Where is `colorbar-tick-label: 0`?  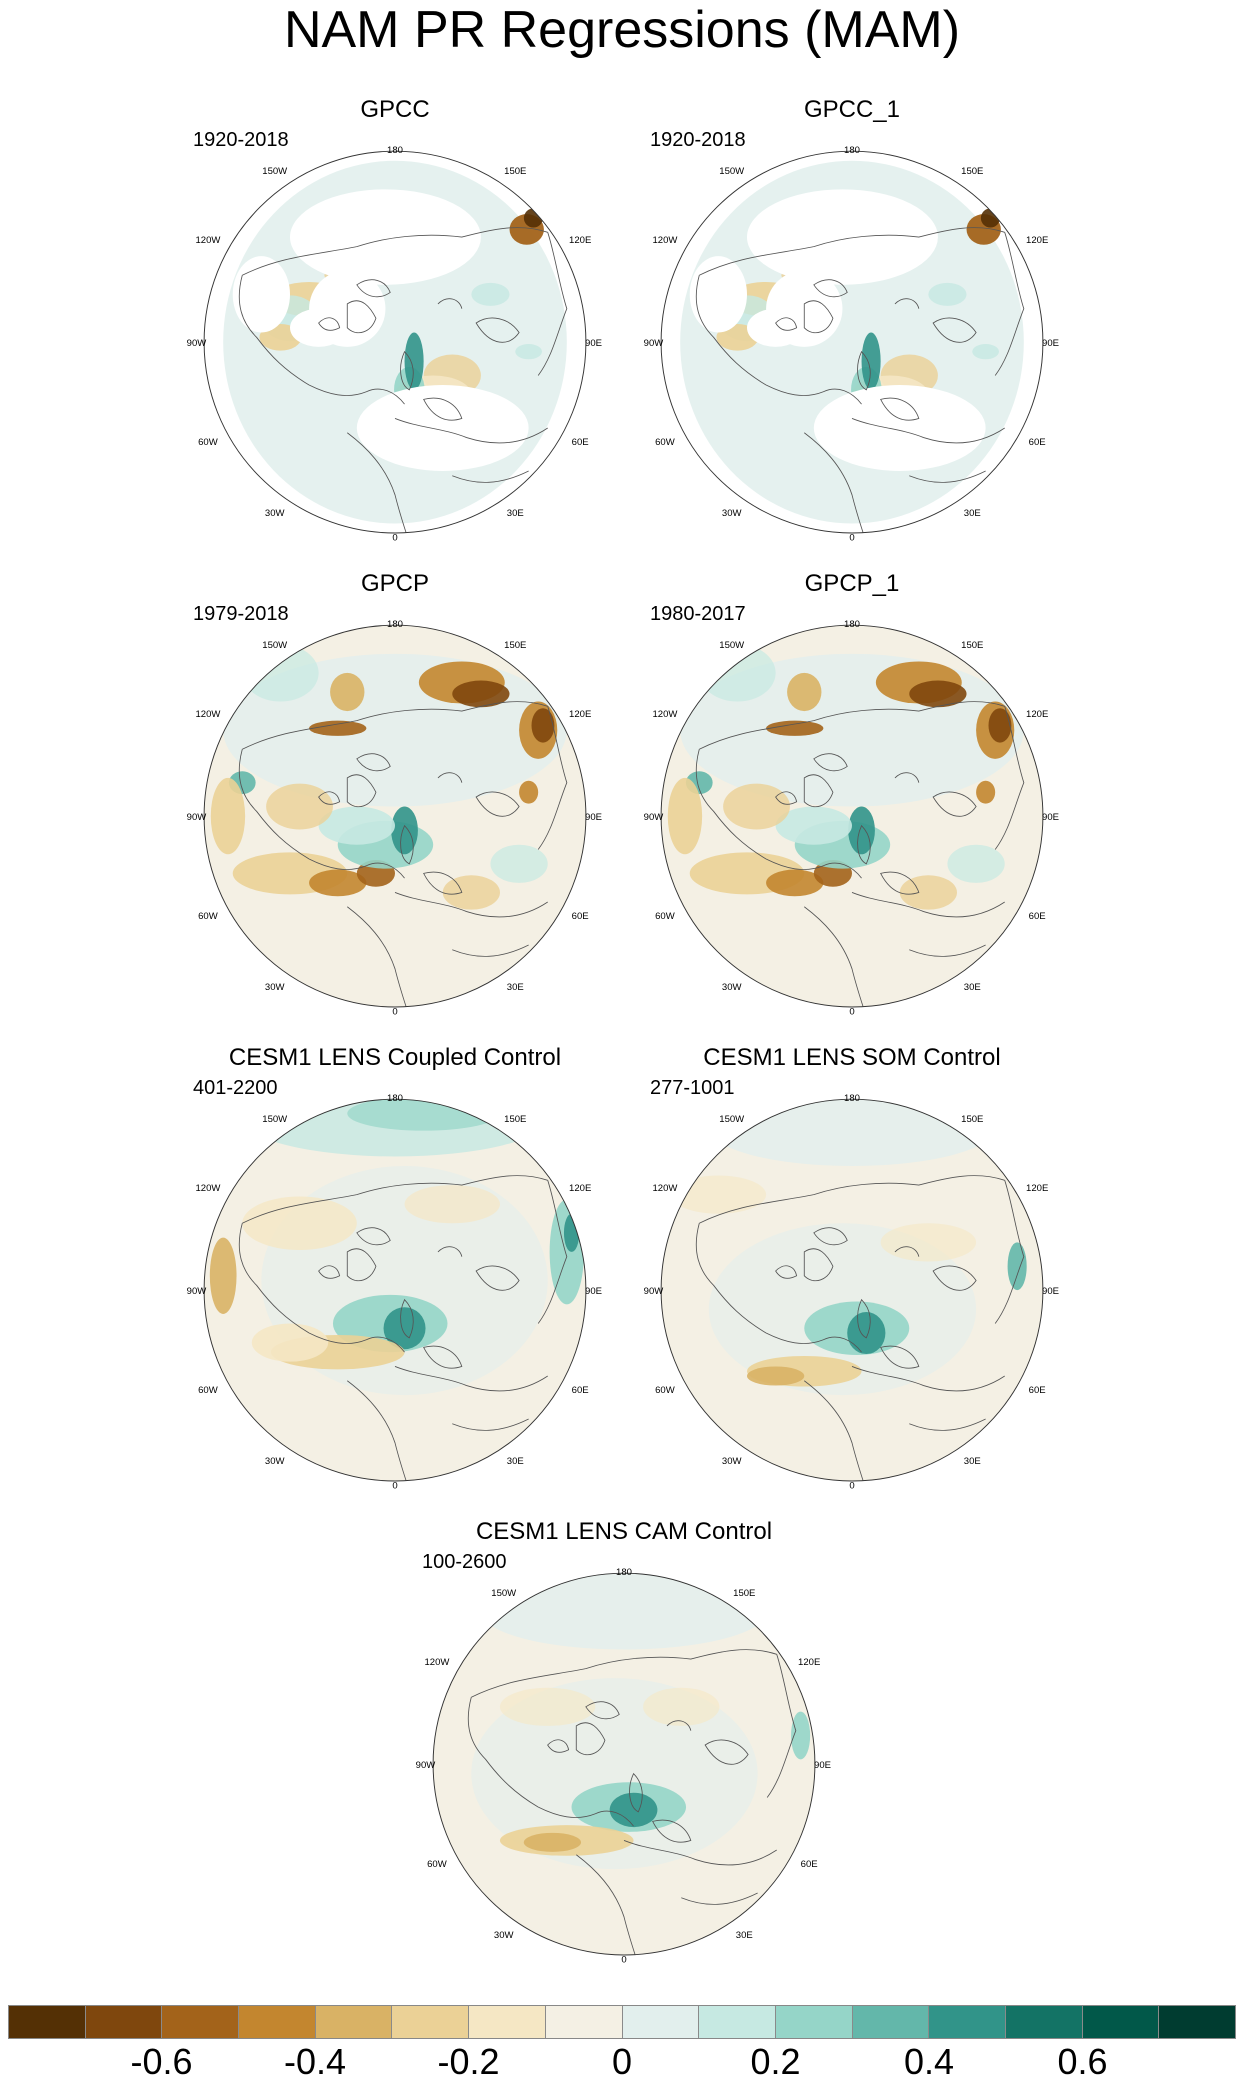
colorbar-tick-label: 0 is located at coordinates (622, 2061).